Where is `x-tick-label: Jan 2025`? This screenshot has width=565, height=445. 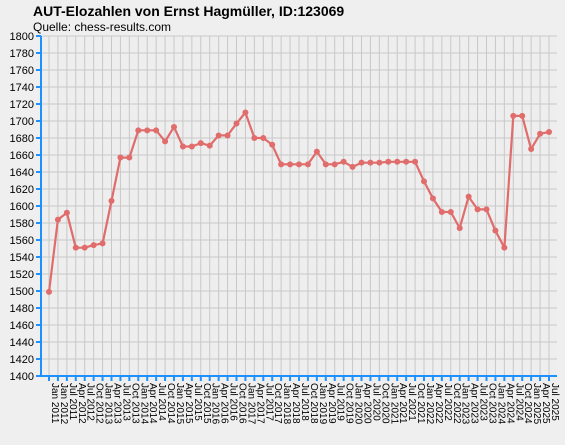 x-tick-label: Jan 2025 is located at coordinates (536, 404).